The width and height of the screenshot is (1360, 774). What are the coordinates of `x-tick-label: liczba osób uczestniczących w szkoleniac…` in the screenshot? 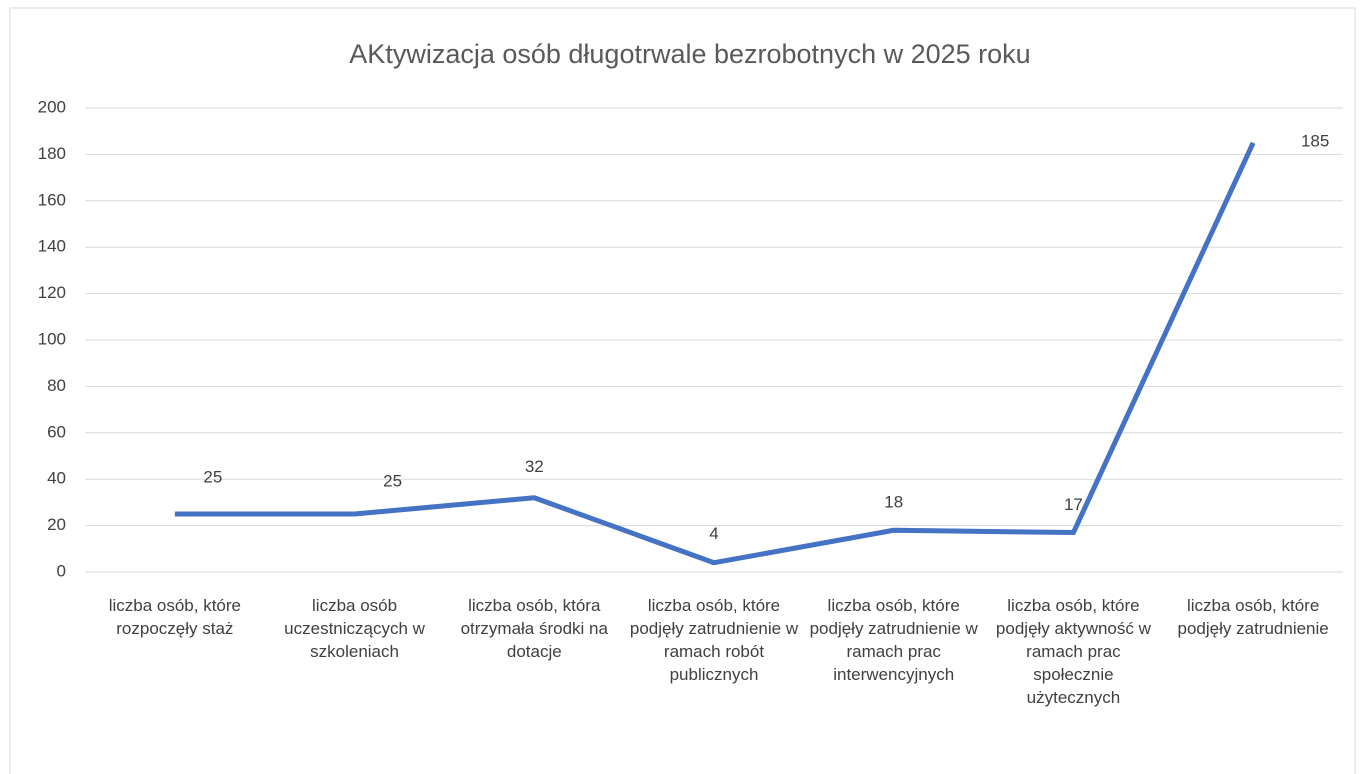 It's located at (354, 628).